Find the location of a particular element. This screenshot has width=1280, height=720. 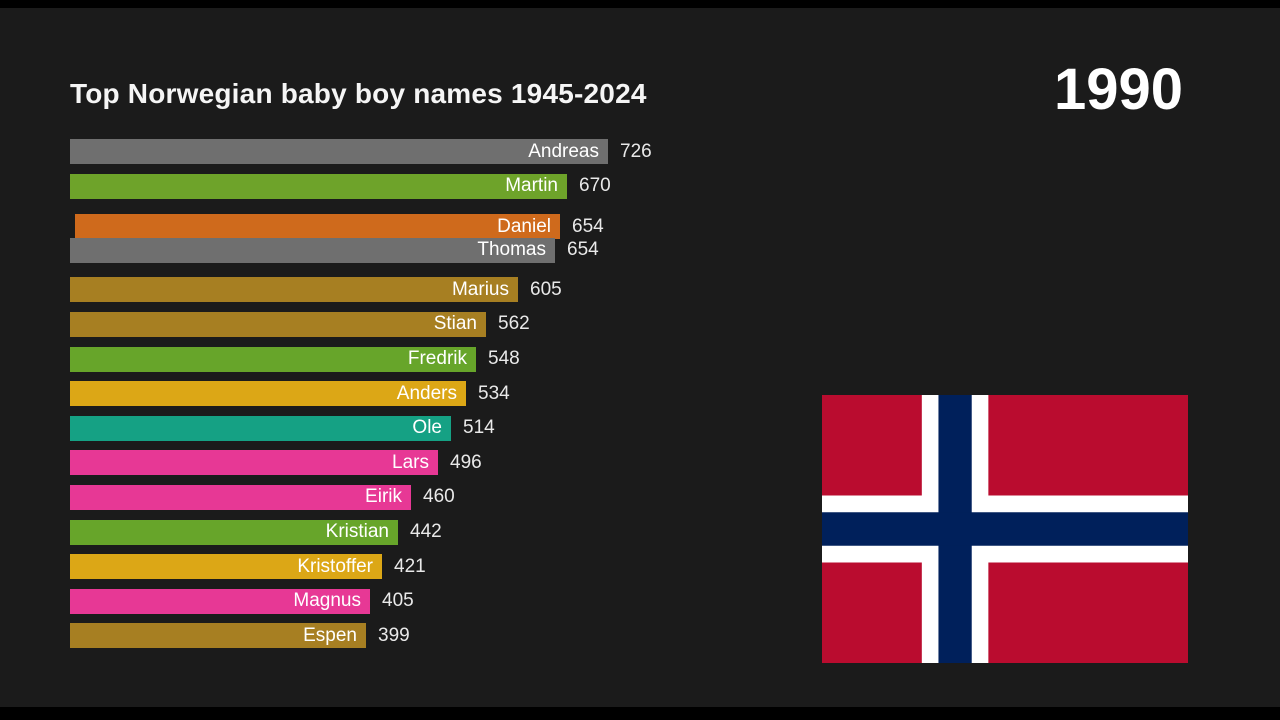

bar: Martin is located at coordinates (318, 186).